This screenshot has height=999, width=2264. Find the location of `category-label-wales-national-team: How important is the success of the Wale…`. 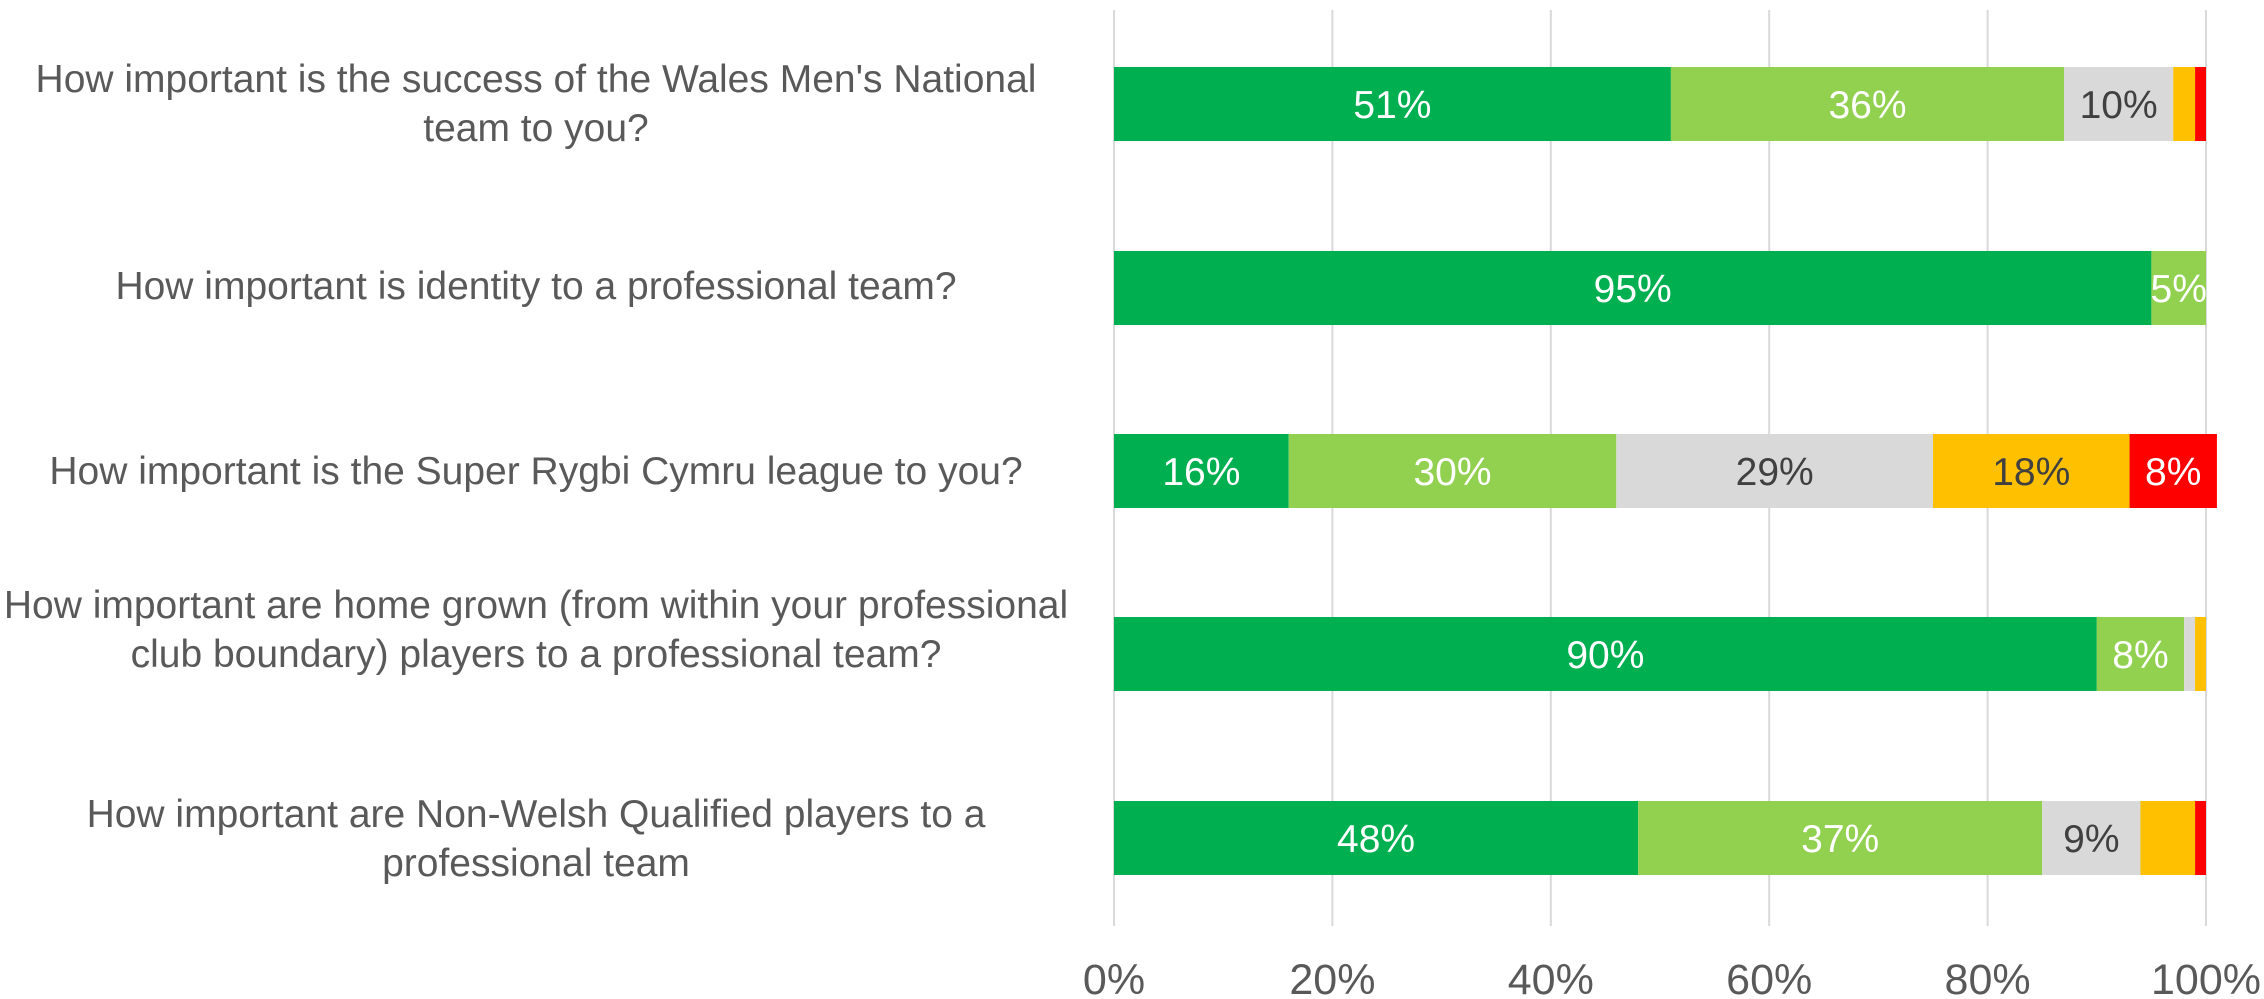

category-label-wales-national-team: How important is the success of the Wale… is located at coordinates (536, 104).